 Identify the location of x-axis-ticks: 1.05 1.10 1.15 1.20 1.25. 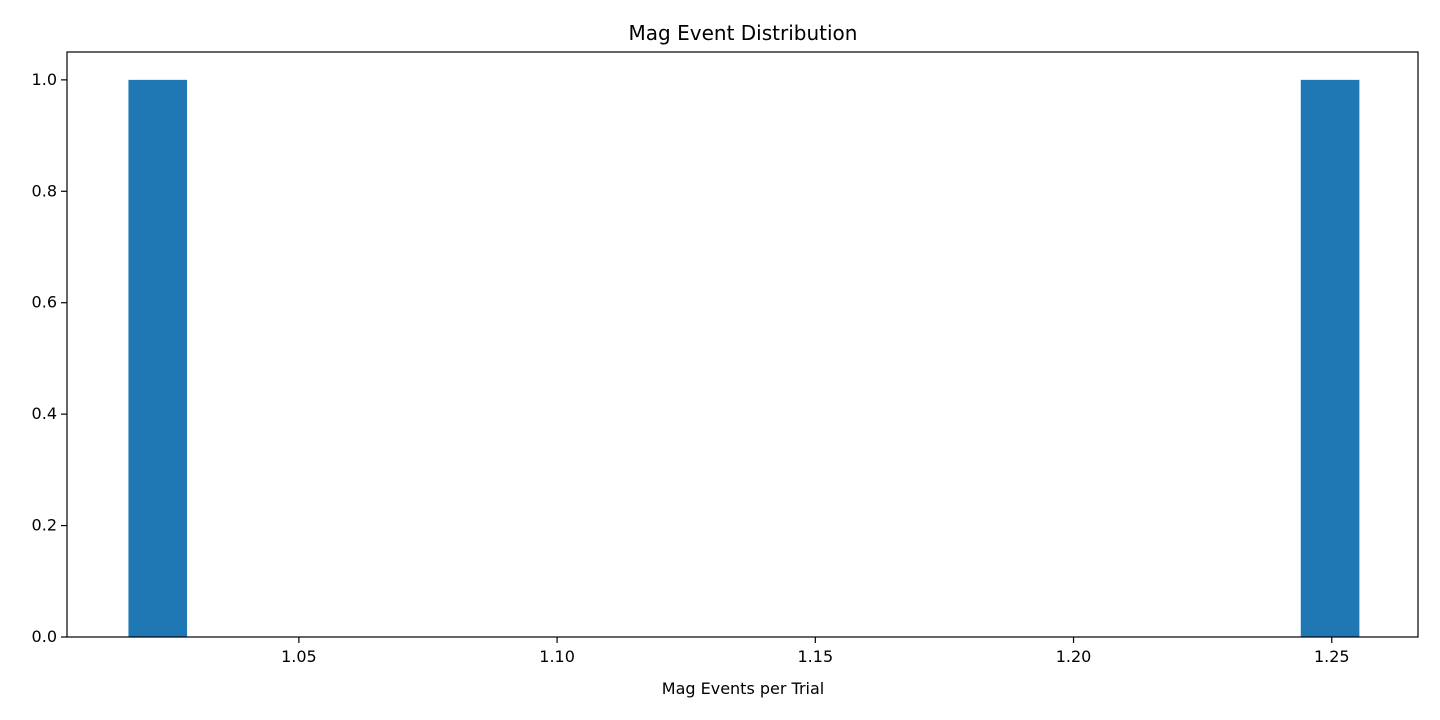
(815, 651).